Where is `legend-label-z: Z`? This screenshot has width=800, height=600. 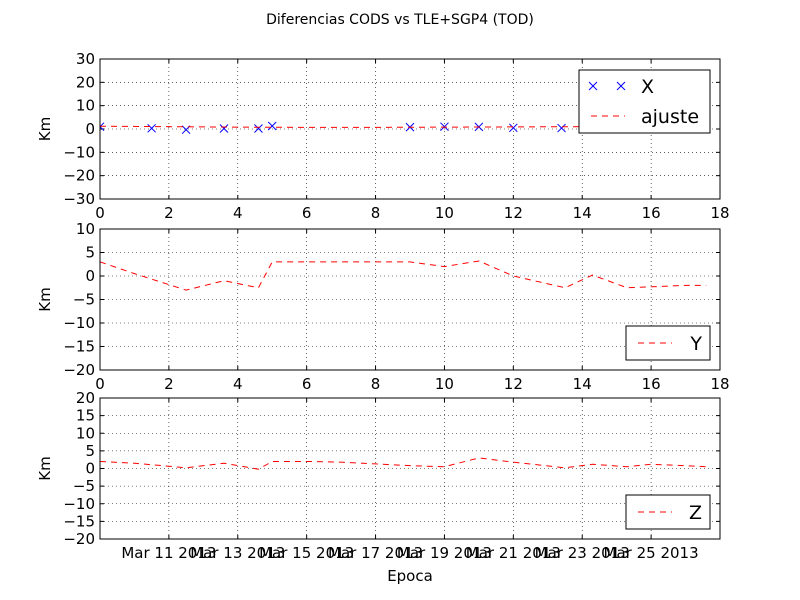 legend-label-z: Z is located at coordinates (695, 513).